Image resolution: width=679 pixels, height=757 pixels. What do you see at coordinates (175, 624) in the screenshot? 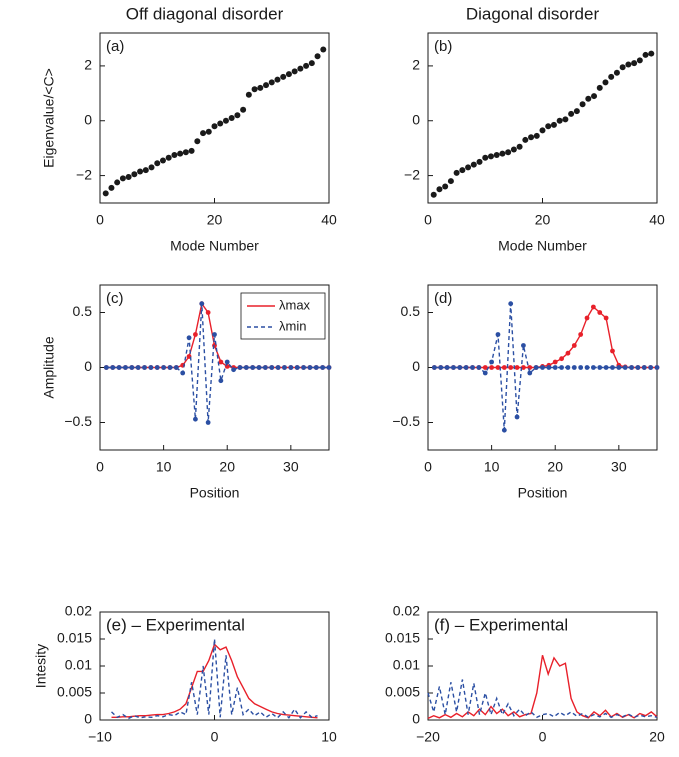
I see `panel-label: (e) – Experimental` at bounding box center [175, 624].